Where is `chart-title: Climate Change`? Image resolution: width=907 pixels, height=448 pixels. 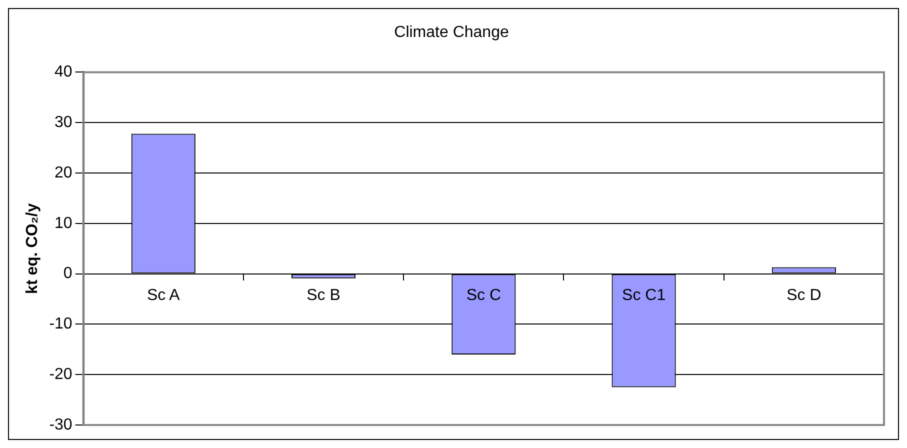
chart-title: Climate Change is located at coordinates (451, 33).